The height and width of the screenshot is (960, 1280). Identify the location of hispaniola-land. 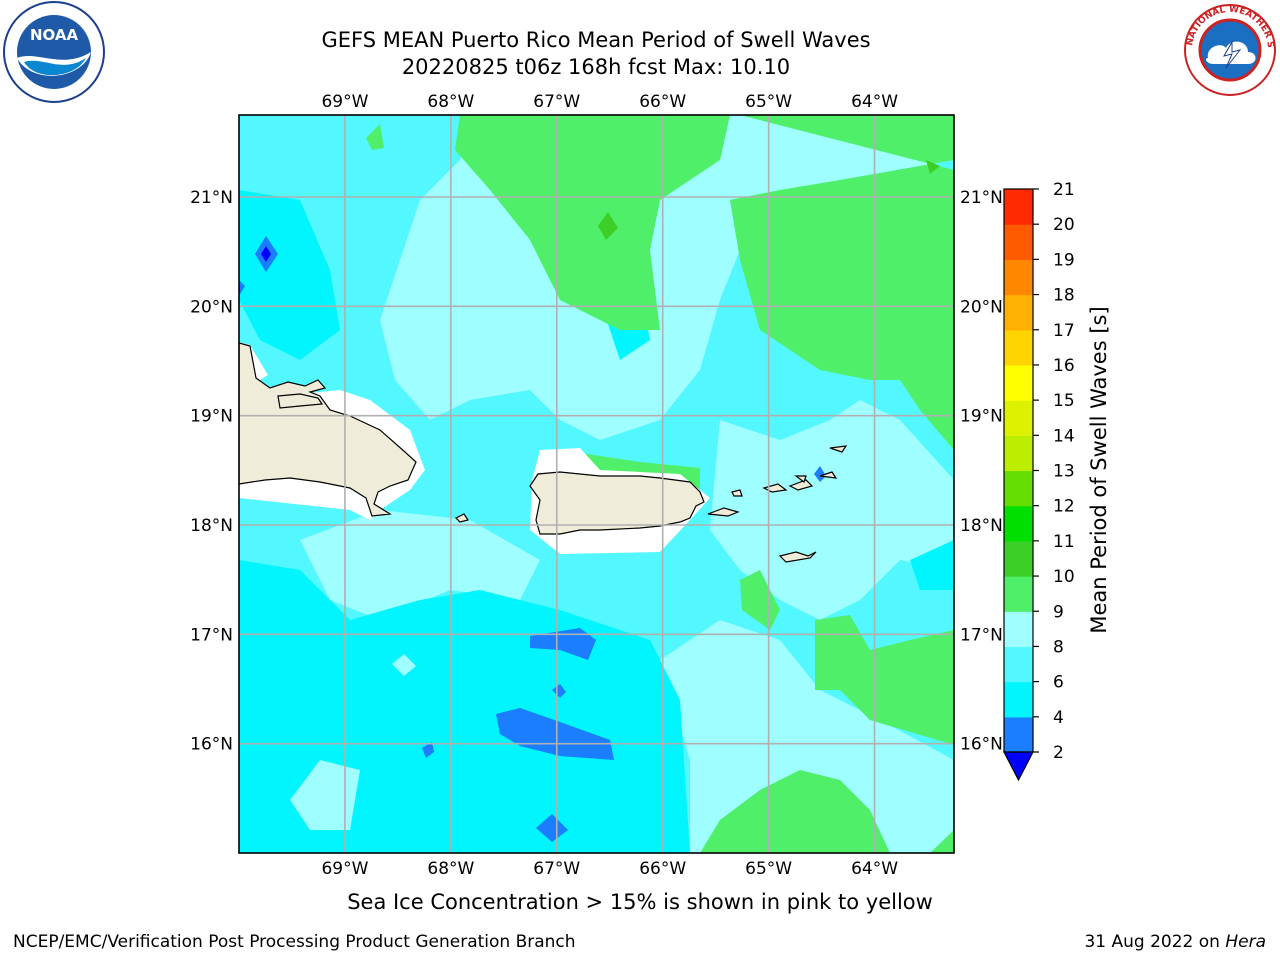
(328, 429).